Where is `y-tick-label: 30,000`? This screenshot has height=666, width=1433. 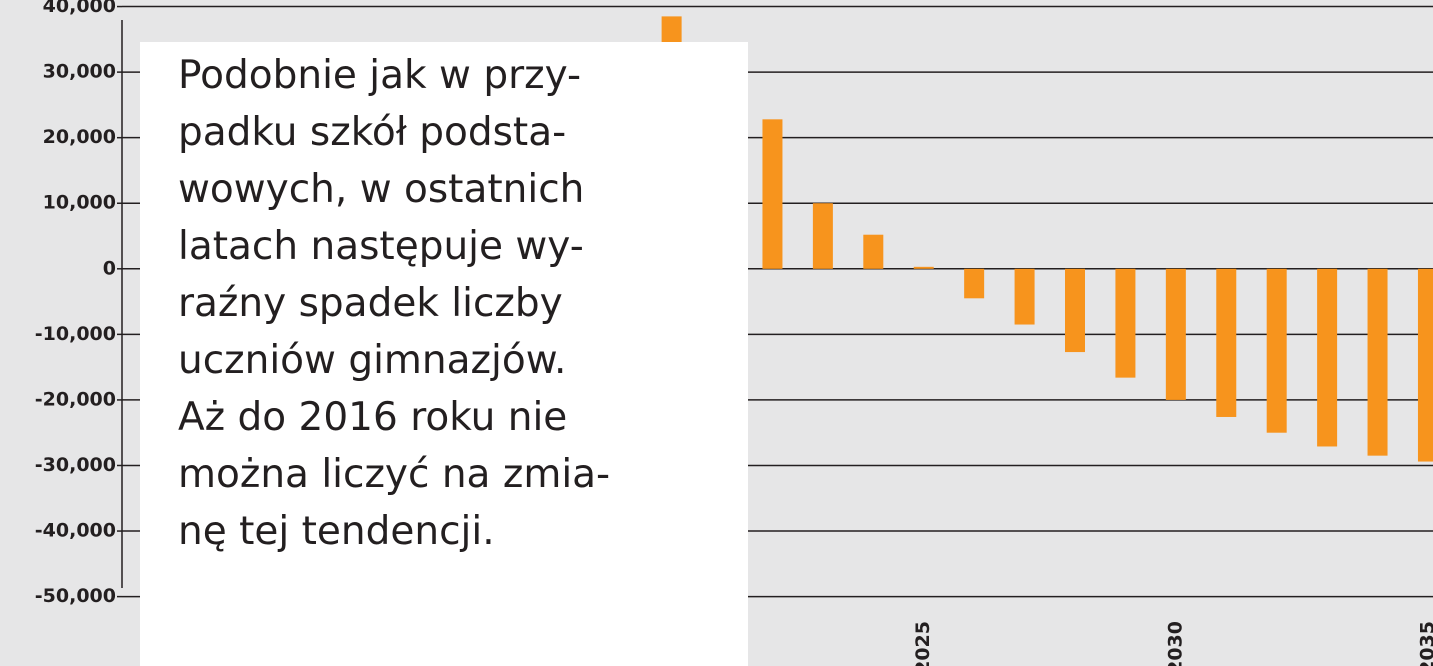
y-tick-label: 30,000 is located at coordinates (79, 72).